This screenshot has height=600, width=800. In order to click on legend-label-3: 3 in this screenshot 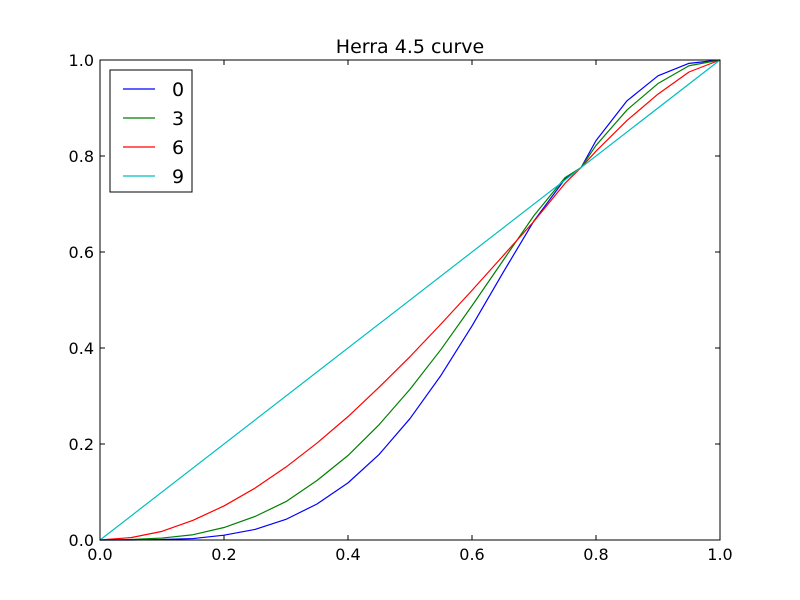, I will do `click(178, 119)`.